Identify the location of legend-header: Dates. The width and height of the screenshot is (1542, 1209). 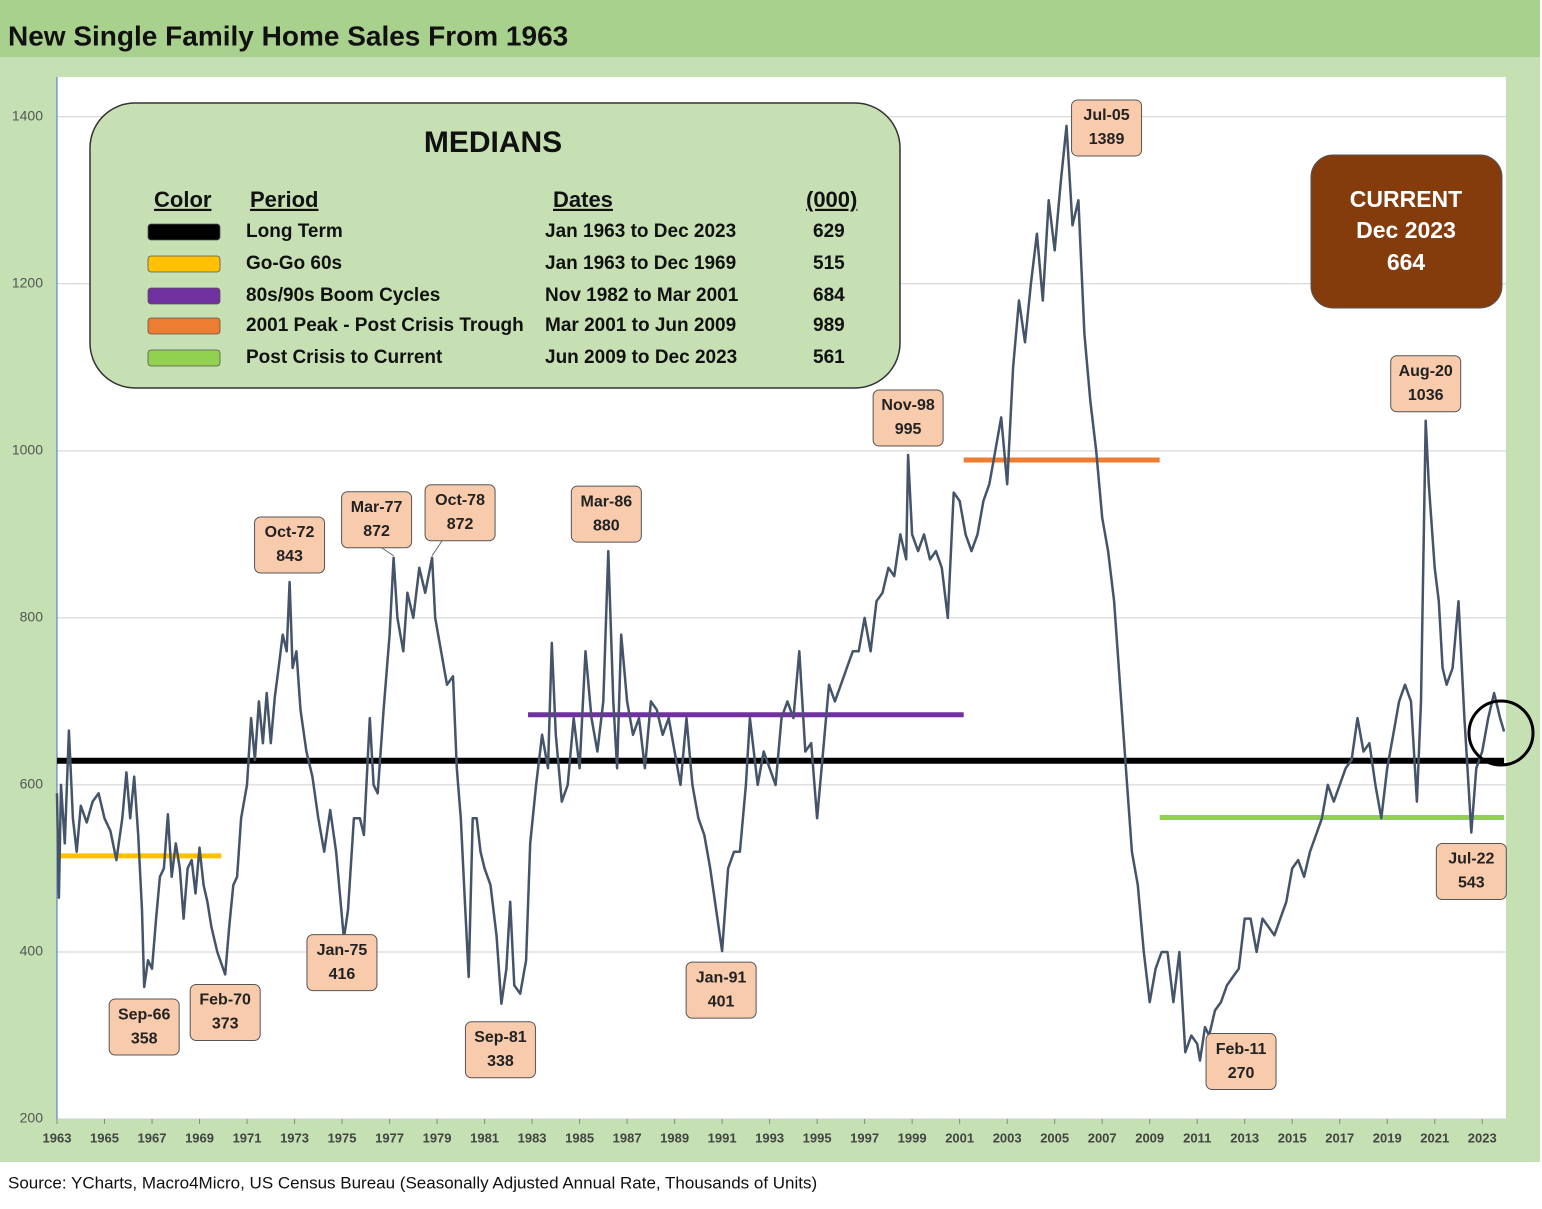
(583, 199).